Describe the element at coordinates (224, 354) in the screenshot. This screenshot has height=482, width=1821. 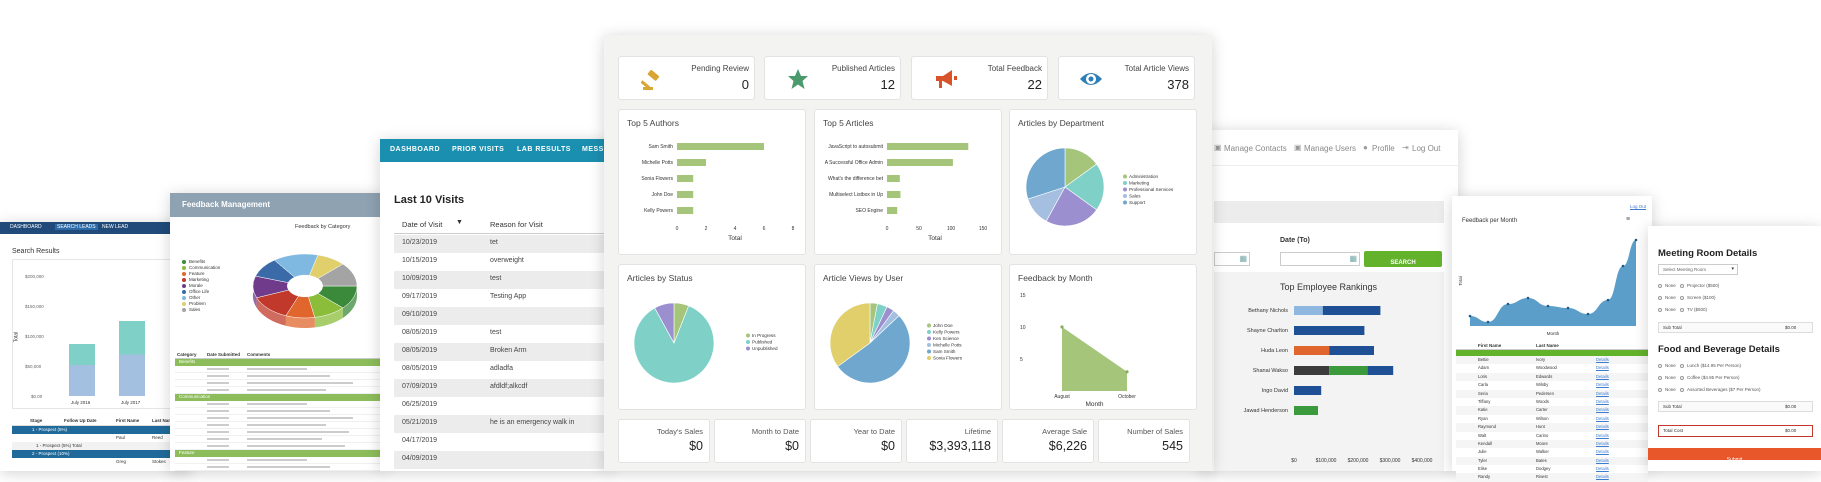
I see `col-date-submitted: Date Submitted` at that location.